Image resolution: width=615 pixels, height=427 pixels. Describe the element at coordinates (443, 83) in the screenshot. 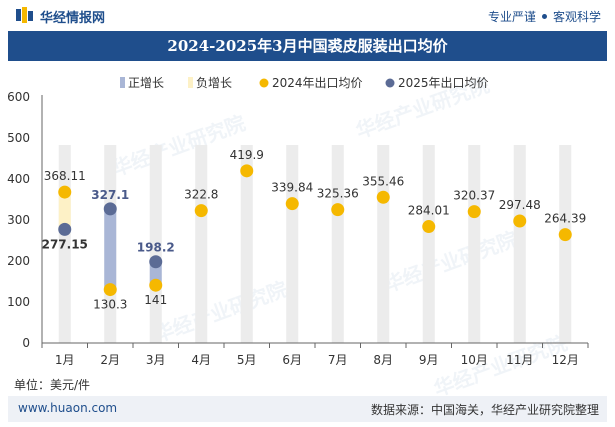

I see `legend-2025-label: 2025年出口均价` at that location.